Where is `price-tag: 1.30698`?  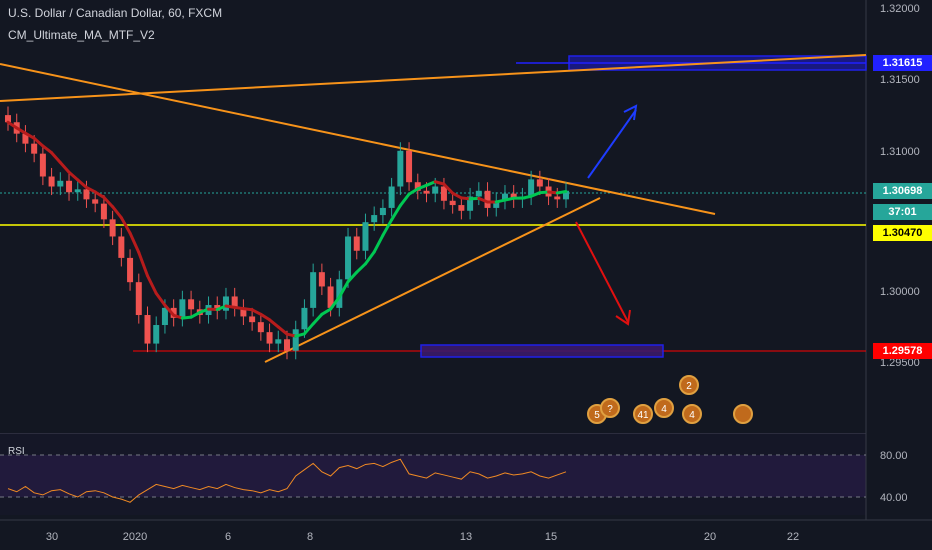 price-tag: 1.30698 is located at coordinates (902, 191).